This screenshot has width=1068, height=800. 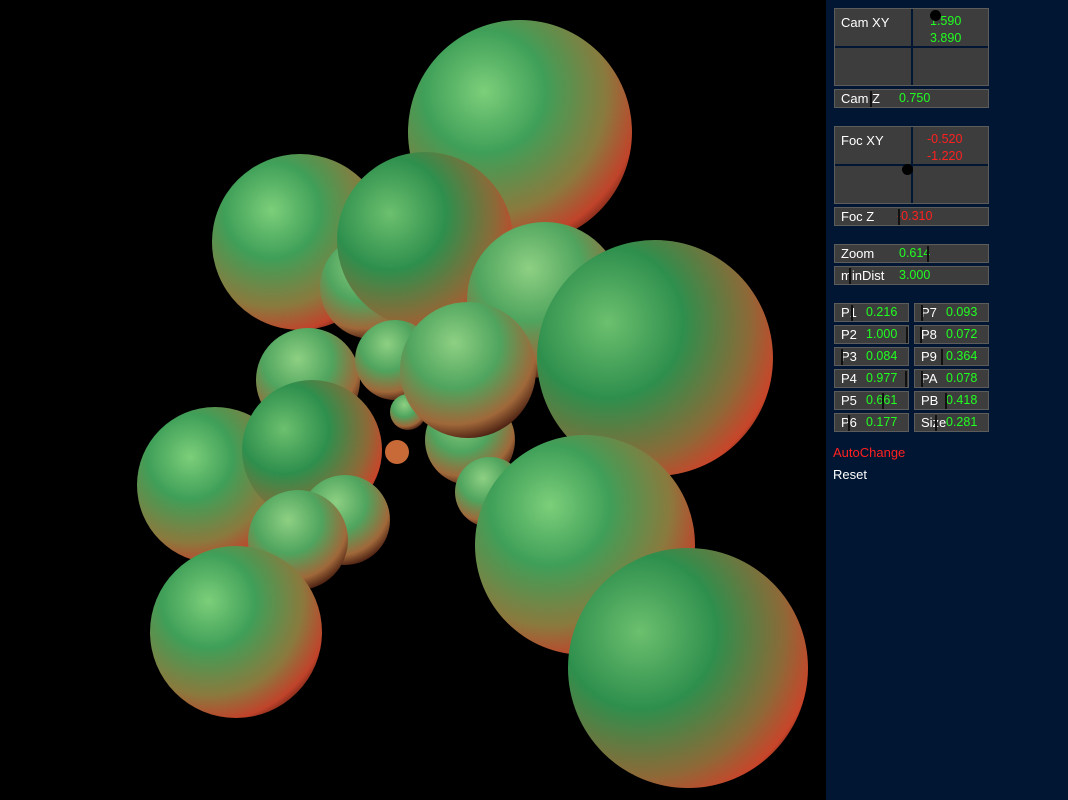 What do you see at coordinates (865, 22) in the screenshot?
I see `cam-xy-label: Cam XY` at bounding box center [865, 22].